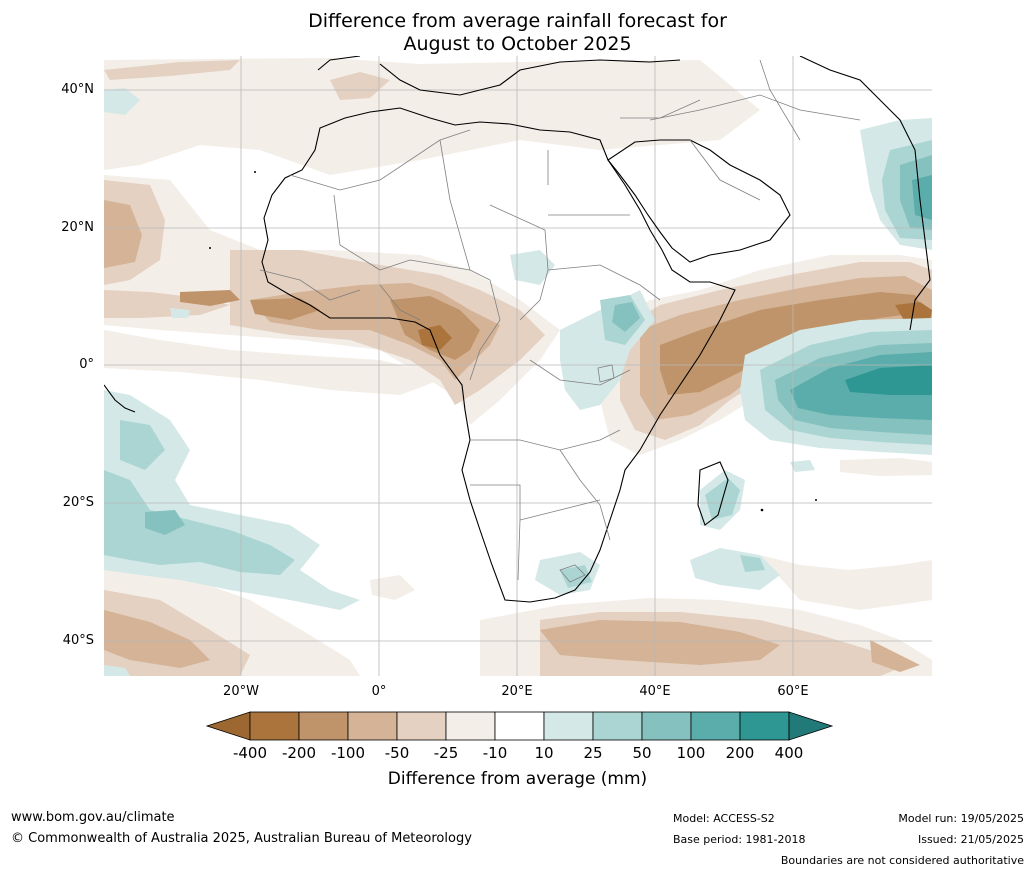 The height and width of the screenshot is (873, 1035). What do you see at coordinates (517, 691) in the screenshot?
I see `lon-label-20e: 20°E` at bounding box center [517, 691].